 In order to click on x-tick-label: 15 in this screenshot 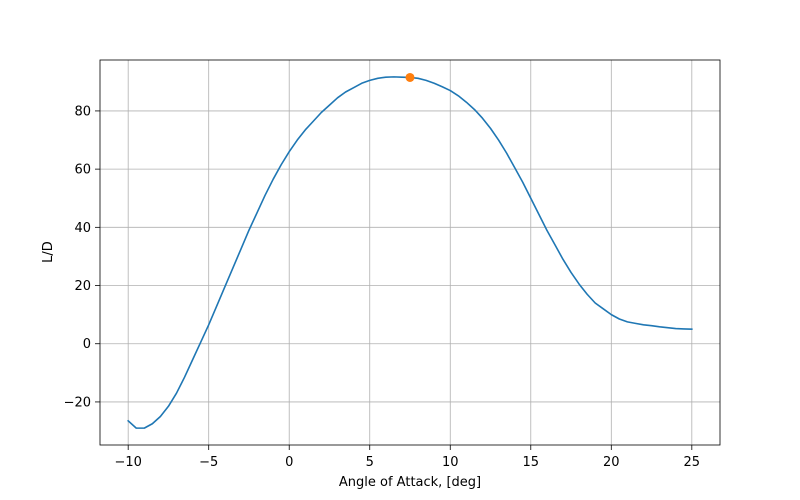, I will do `click(531, 462)`.